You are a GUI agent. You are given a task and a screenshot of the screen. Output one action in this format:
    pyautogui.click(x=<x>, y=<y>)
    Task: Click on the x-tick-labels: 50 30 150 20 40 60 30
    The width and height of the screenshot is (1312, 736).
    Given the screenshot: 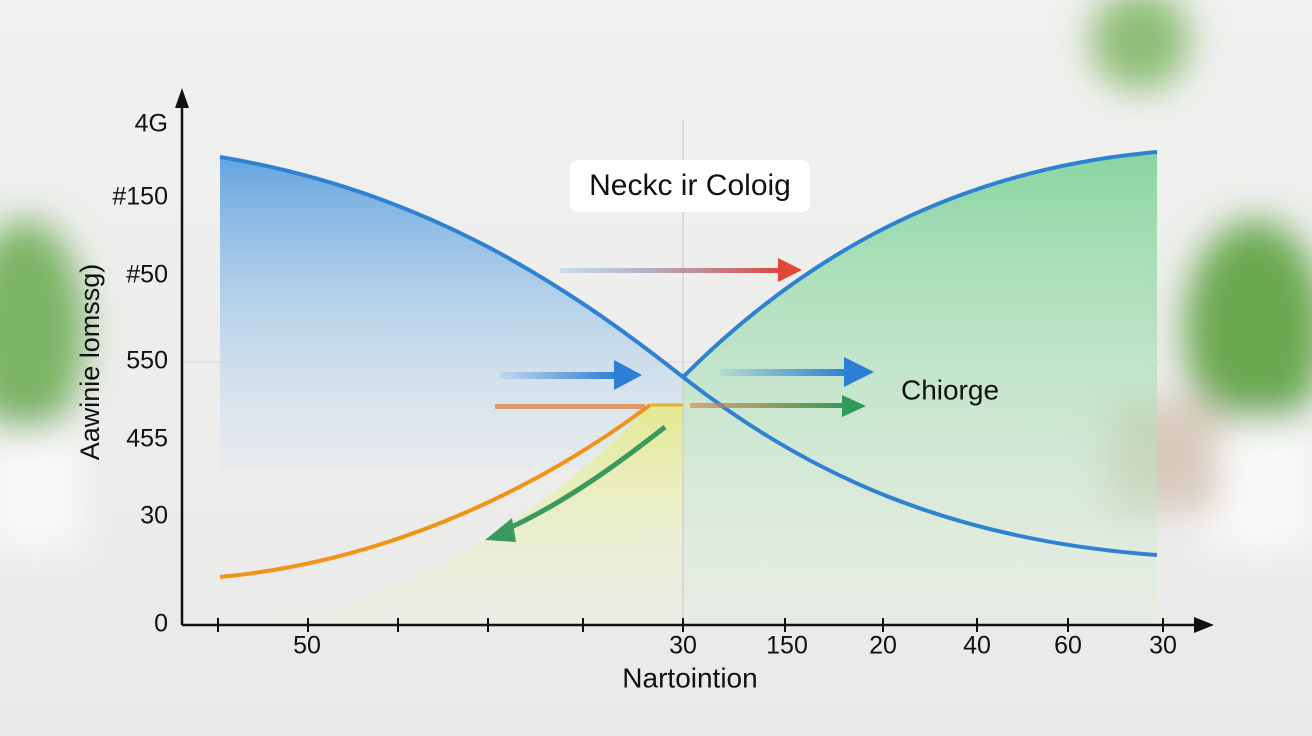 What is the action you would take?
    pyautogui.click(x=735, y=646)
    